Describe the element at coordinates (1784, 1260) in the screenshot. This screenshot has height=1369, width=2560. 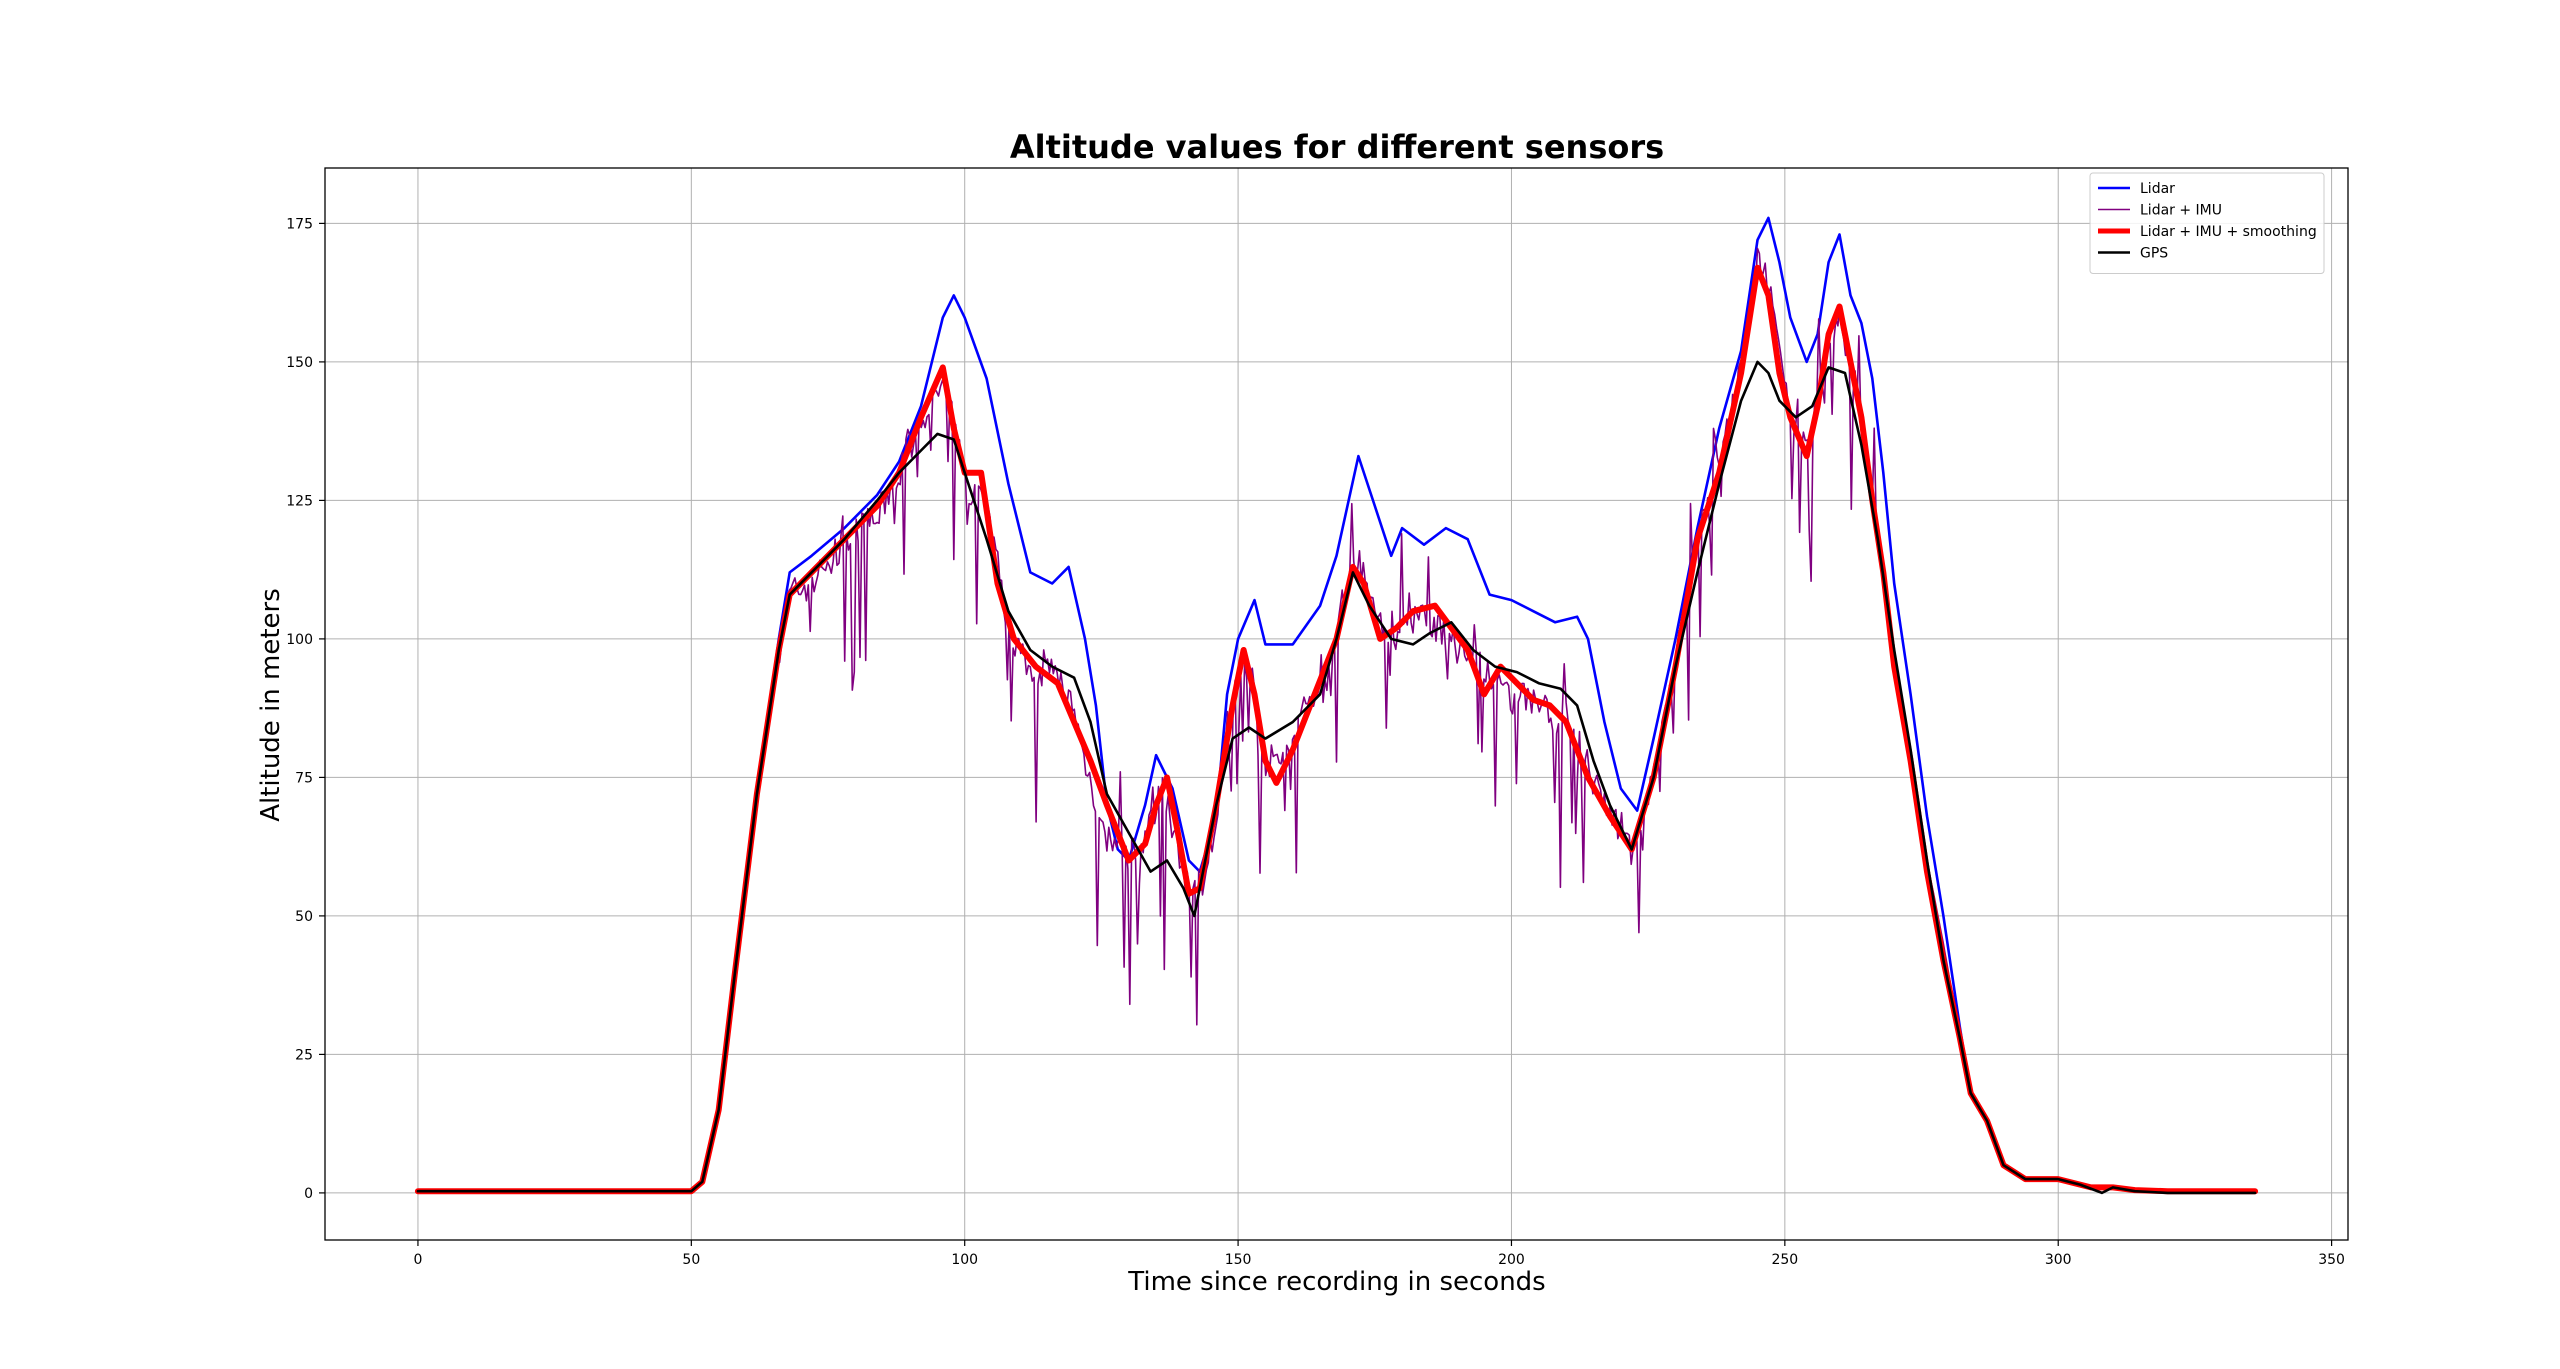
I see `x-tick-label: 250` at that location.